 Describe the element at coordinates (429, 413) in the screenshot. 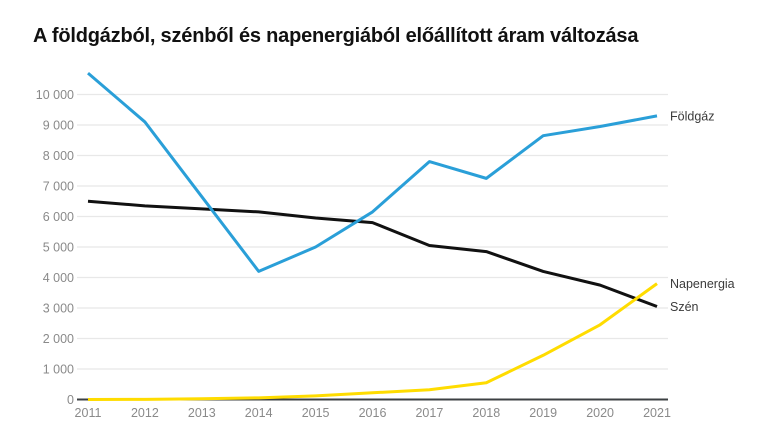

I see `x-tick-label-2017: 2017` at that location.